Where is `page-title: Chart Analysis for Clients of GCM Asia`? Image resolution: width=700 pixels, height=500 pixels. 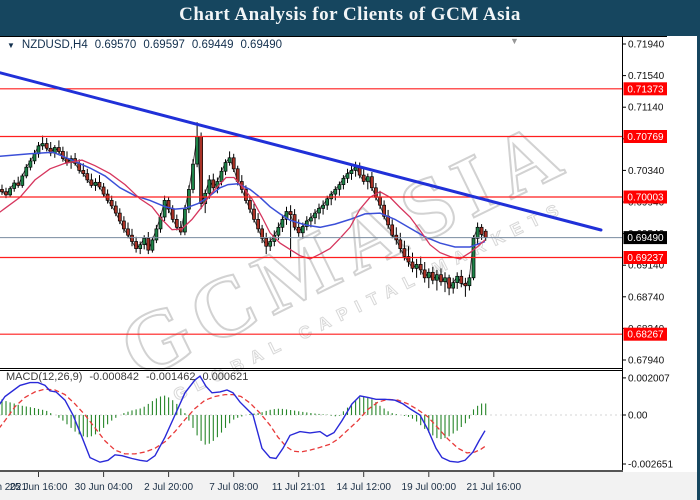 page-title: Chart Analysis for Clients of GCM Asia is located at coordinates (350, 14).